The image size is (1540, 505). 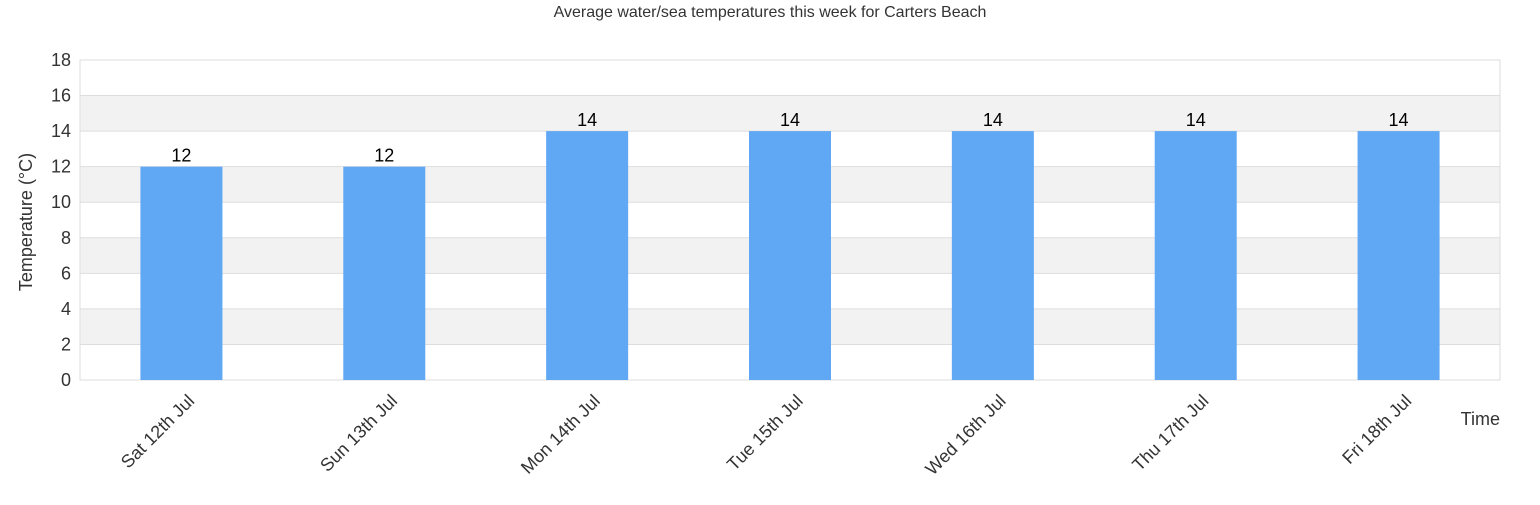 What do you see at coordinates (358, 433) in the screenshot?
I see `x-tick-label: Sun 13th Jul` at bounding box center [358, 433].